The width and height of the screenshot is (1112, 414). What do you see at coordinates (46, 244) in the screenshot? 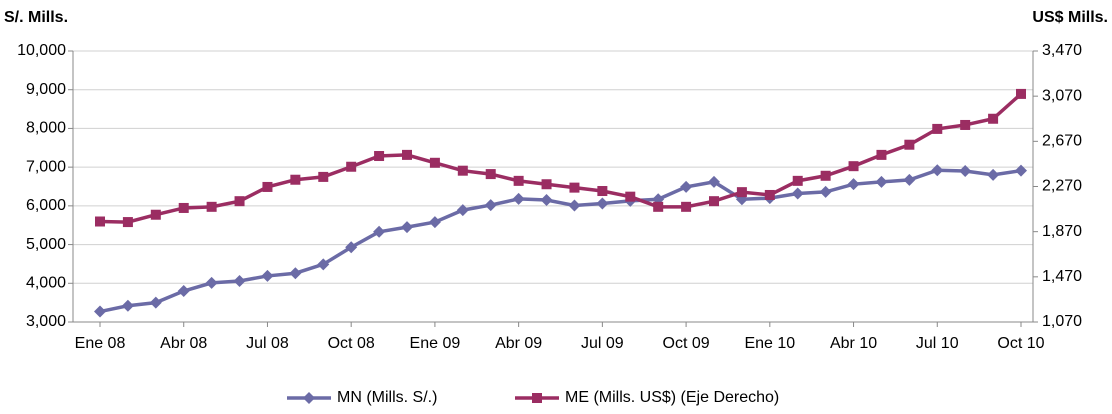
I see `y-tick-label: 5,000` at bounding box center [46, 244].